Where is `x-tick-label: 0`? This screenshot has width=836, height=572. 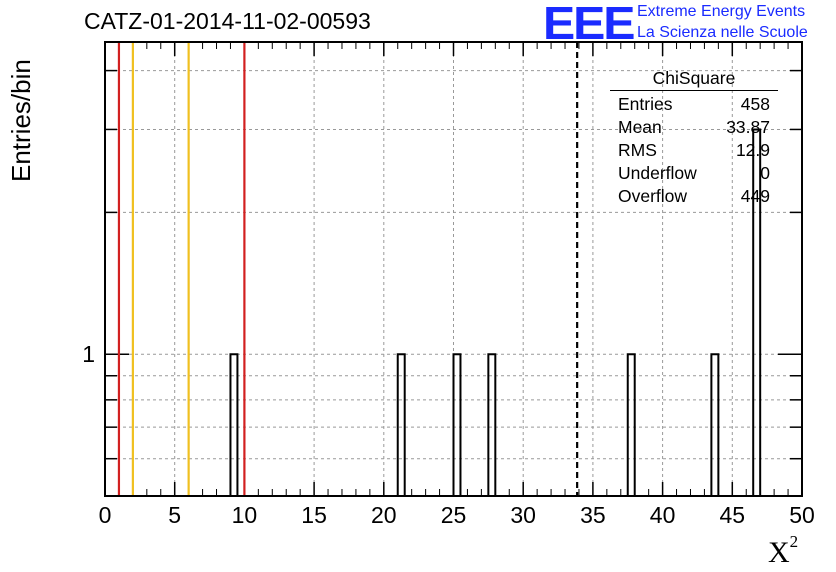 x-tick-label: 0 is located at coordinates (105, 515).